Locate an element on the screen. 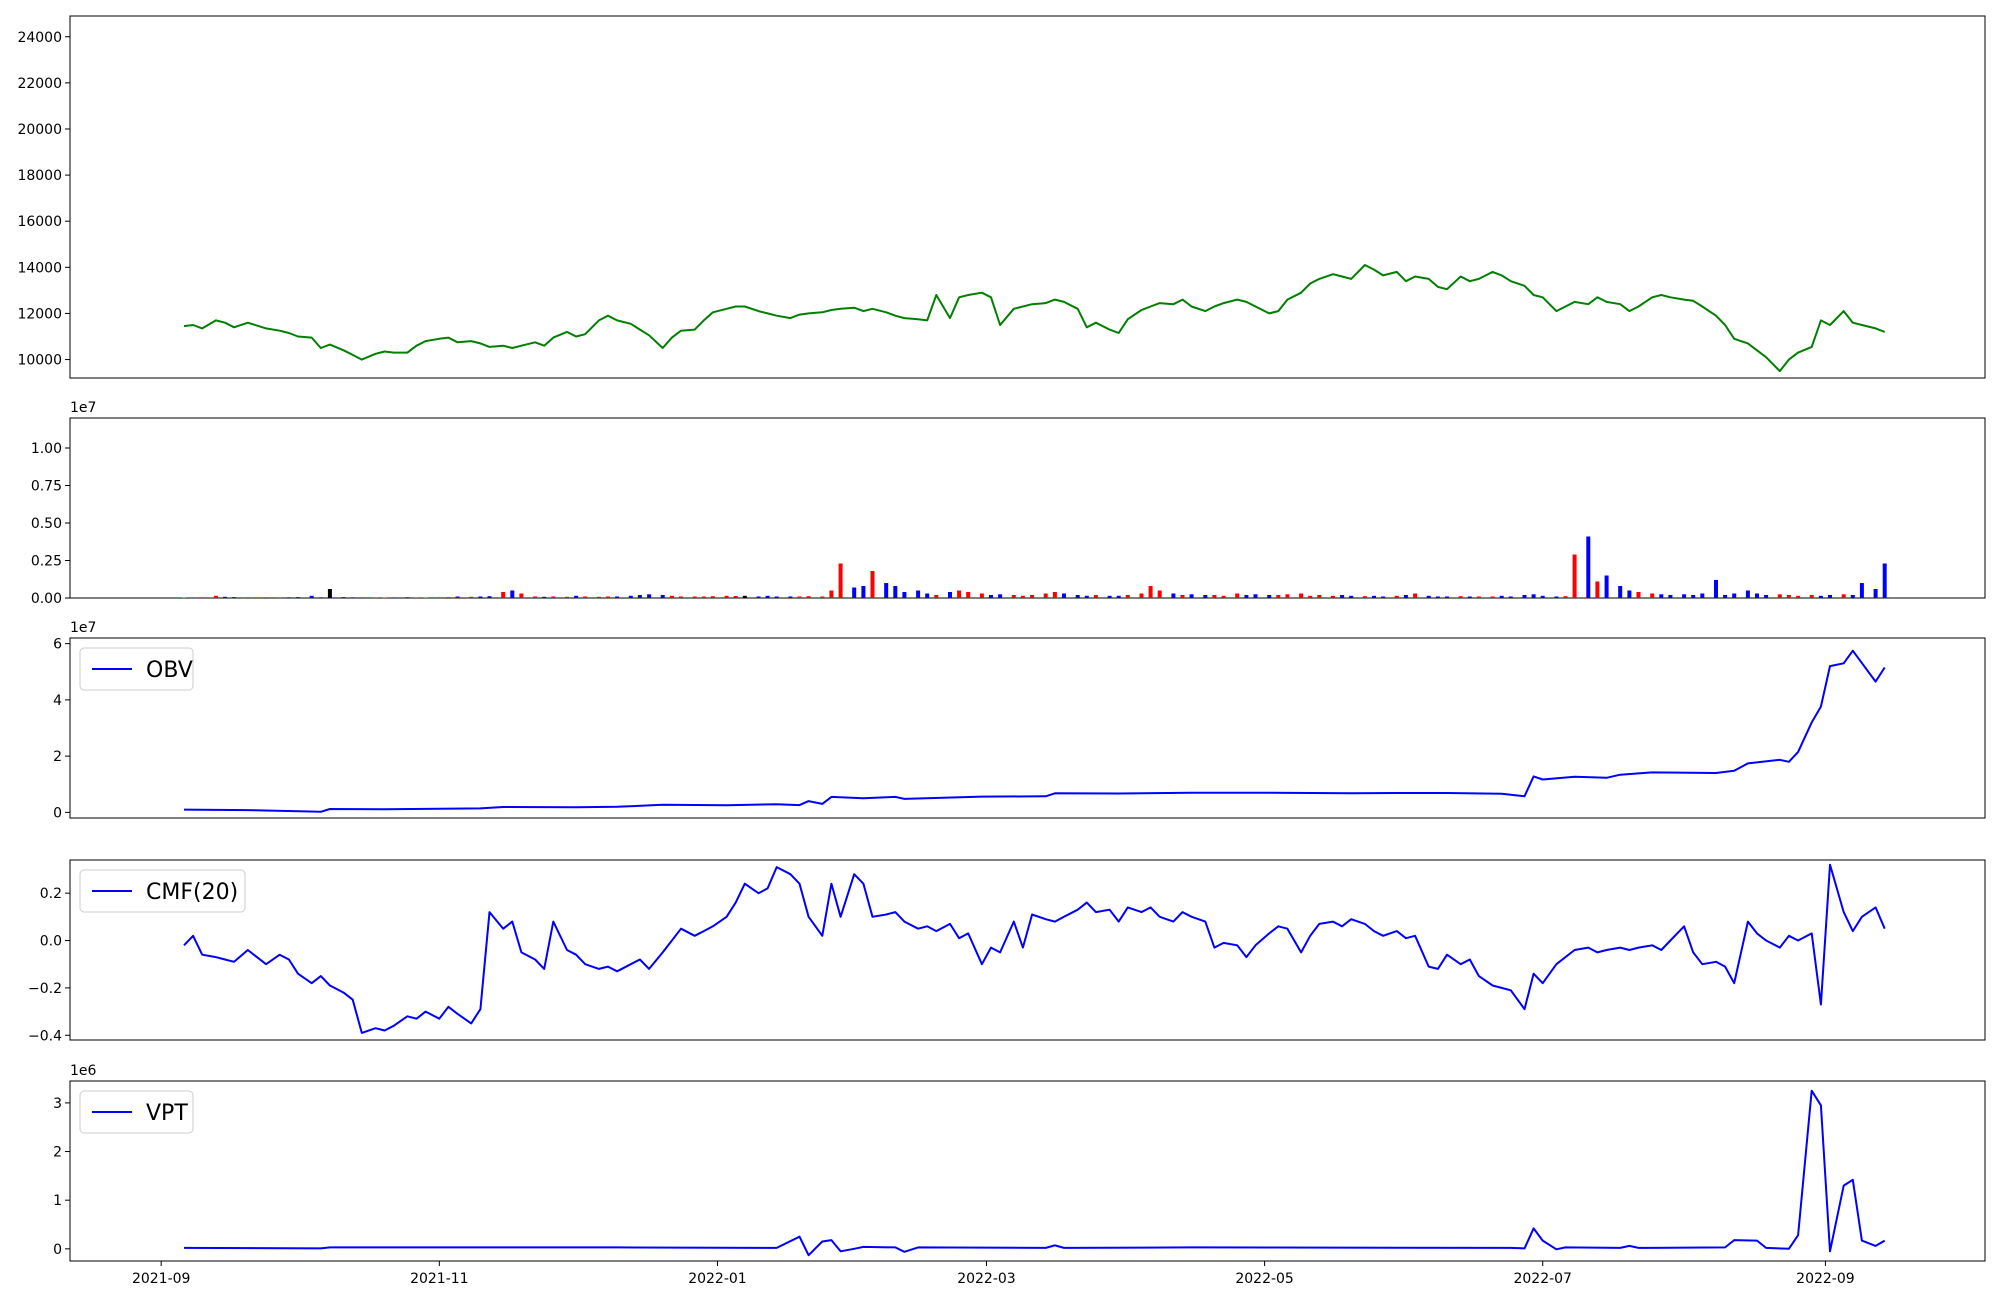 The height and width of the screenshot is (1300, 2000). y-tick-label: 0.0 is located at coordinates (51, 942).